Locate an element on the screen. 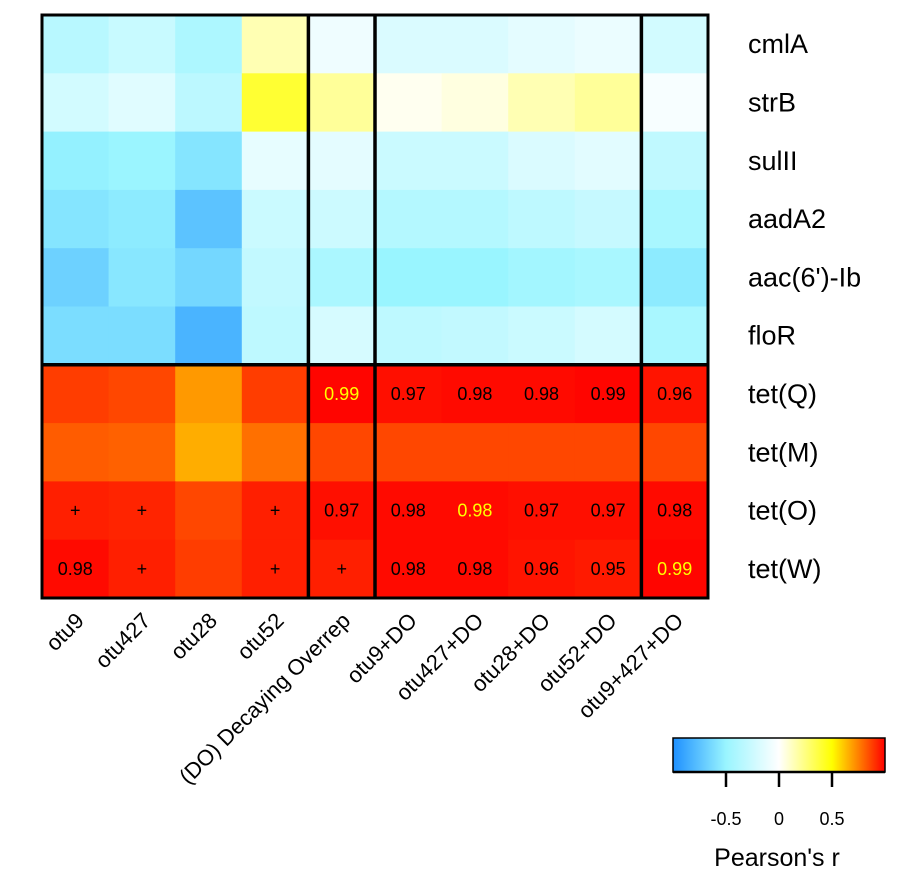  row-label: tet(M) is located at coordinates (783, 452).